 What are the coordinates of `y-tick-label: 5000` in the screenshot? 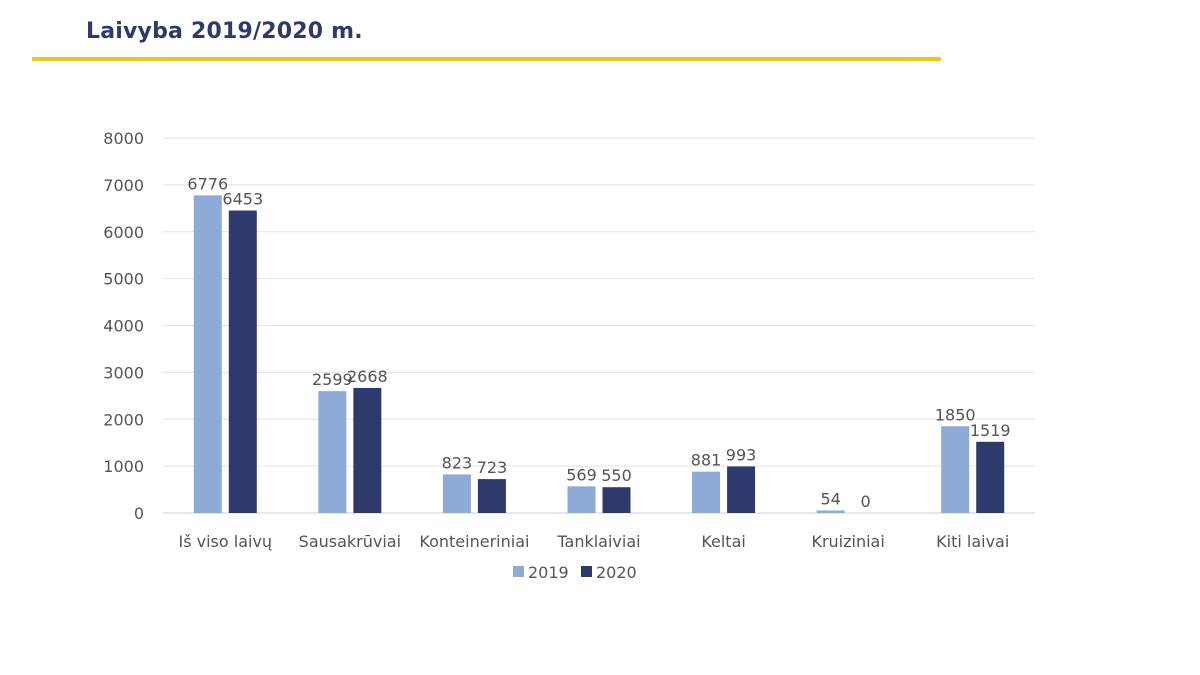 It's located at (123, 279).